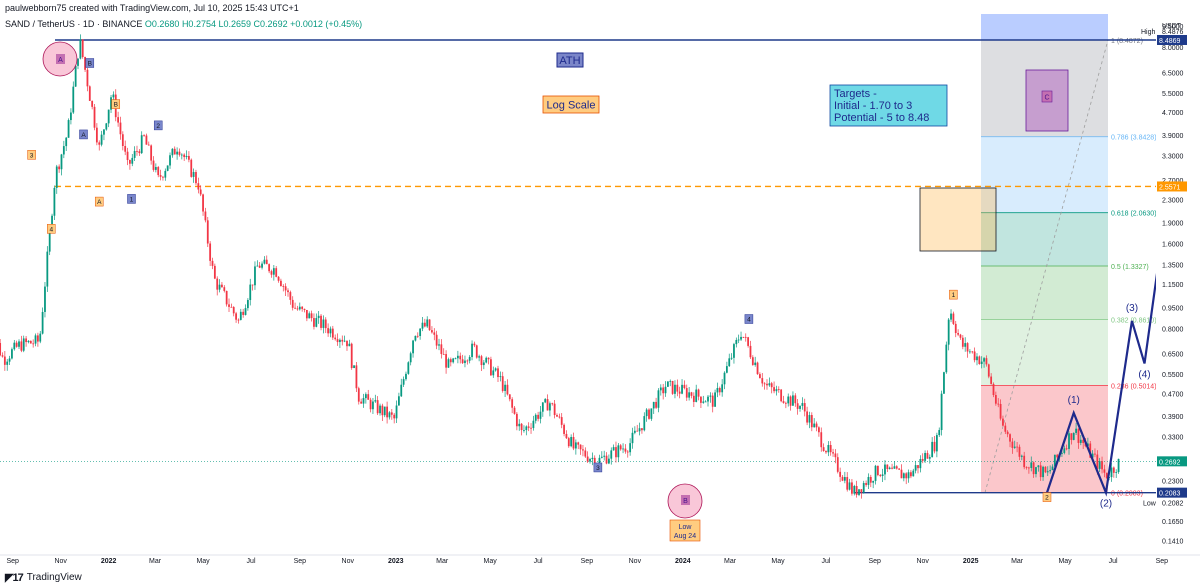  What do you see at coordinates (12, 561) in the screenshot?
I see `x-tick-label: Sep` at bounding box center [12, 561].